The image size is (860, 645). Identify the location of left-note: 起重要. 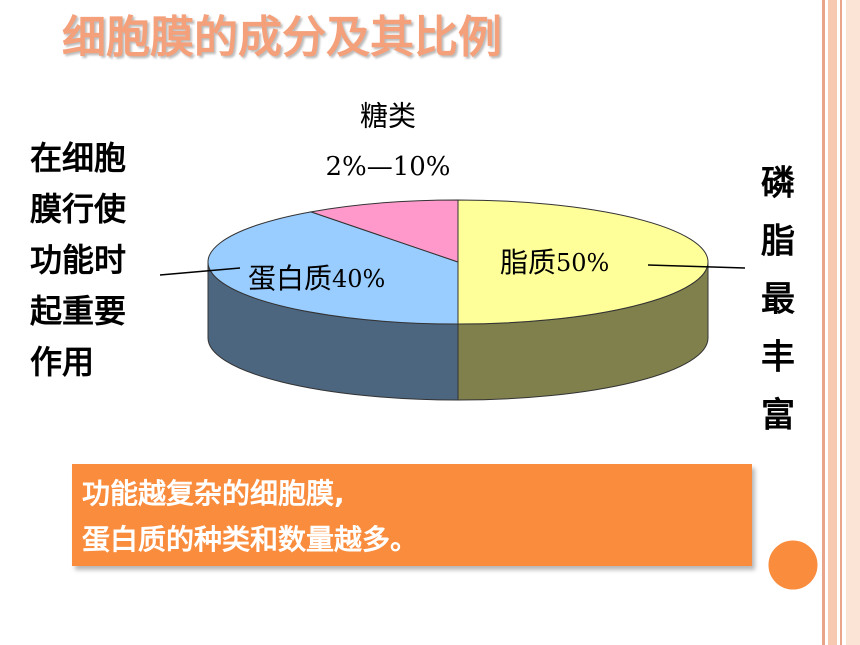
(78, 311).